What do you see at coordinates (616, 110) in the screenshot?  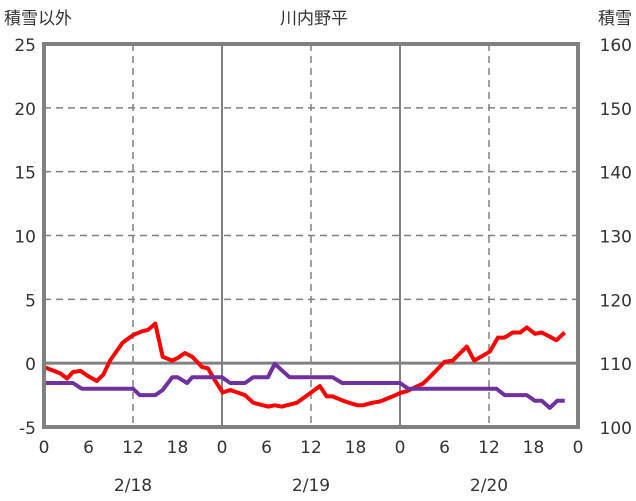 I see `right-tick-label: 150` at bounding box center [616, 110].